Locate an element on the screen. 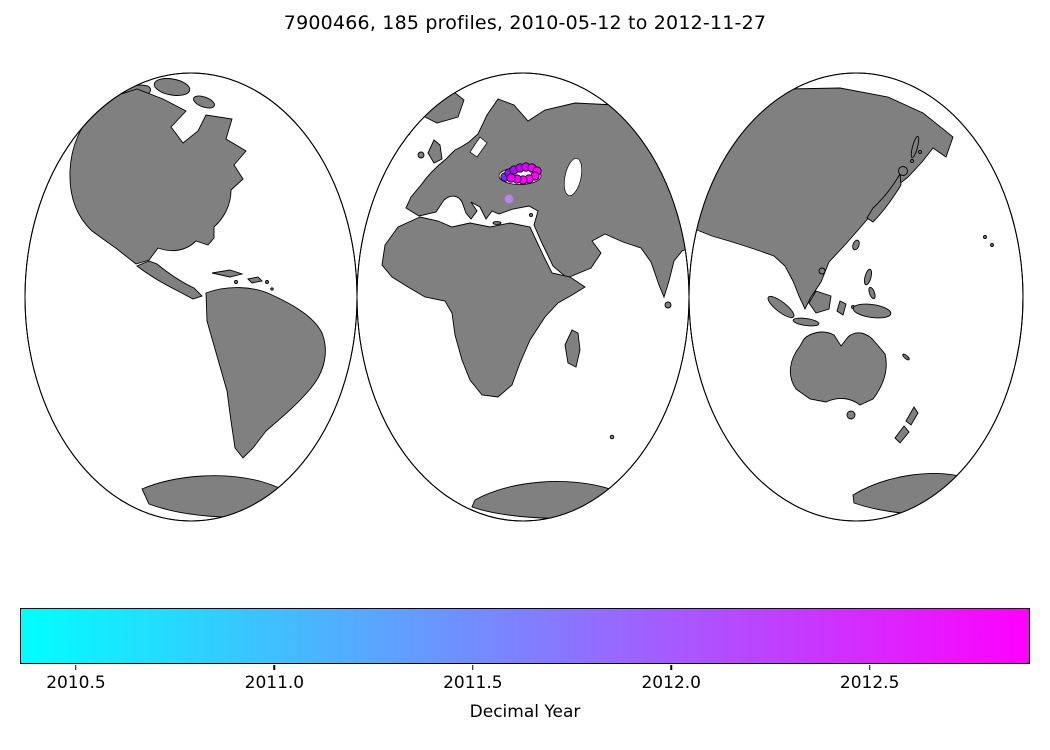  continent-asia-east is located at coordinates (825, 199).